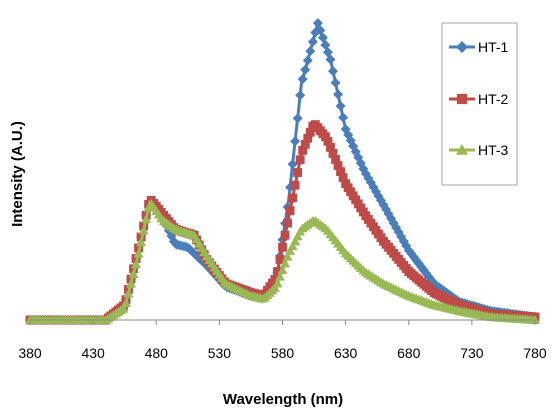 Image resolution: width=553 pixels, height=415 pixels. I want to click on y-axis-title: Intensity (A.U.), so click(17, 174).